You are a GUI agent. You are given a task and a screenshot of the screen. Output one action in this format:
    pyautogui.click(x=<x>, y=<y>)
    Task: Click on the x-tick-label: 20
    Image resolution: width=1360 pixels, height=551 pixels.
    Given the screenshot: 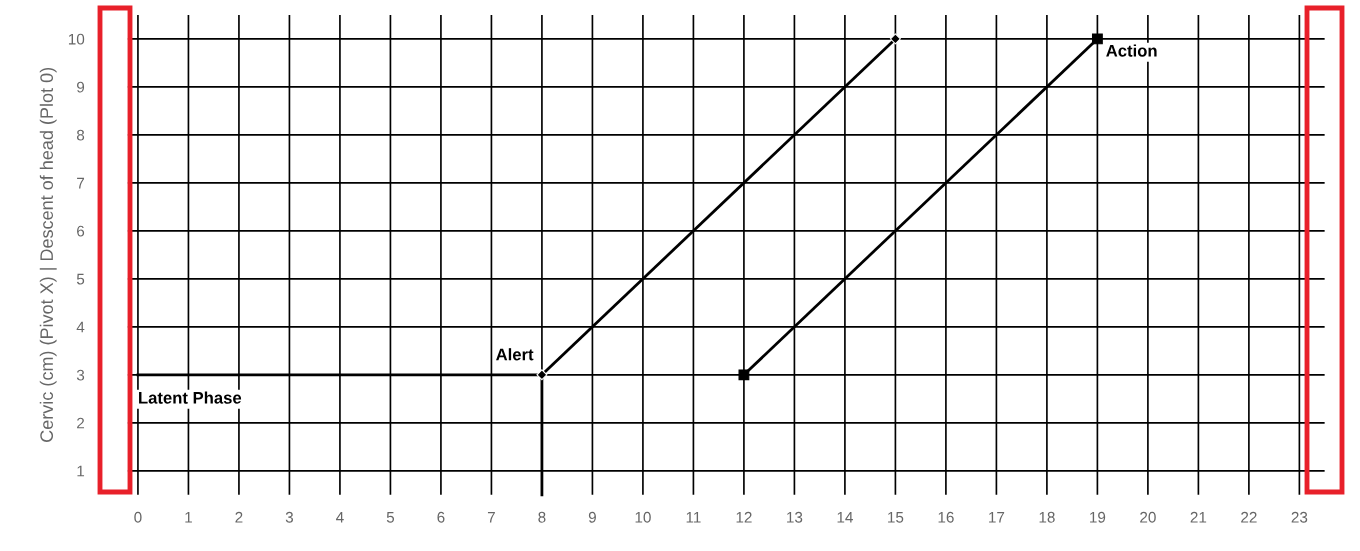 What is the action you would take?
    pyautogui.click(x=1148, y=517)
    